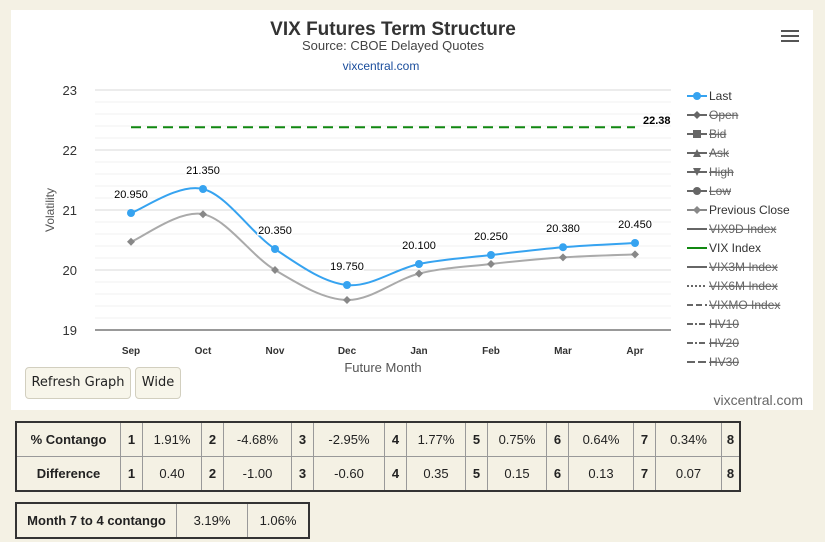  I want to click on x-axis-title: Future Month, so click(382, 367).